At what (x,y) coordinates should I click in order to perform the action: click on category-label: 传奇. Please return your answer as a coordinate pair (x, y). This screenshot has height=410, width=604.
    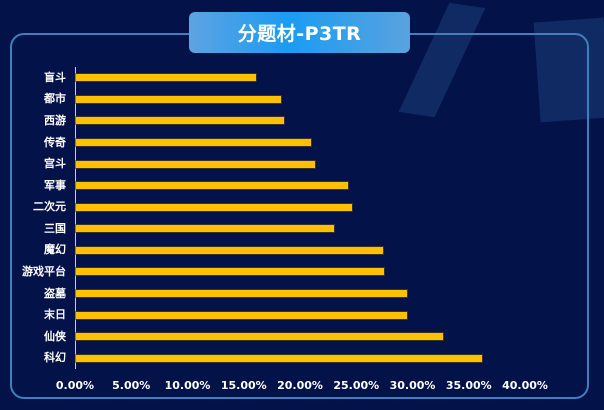
    Looking at the image, I should click on (55, 142).